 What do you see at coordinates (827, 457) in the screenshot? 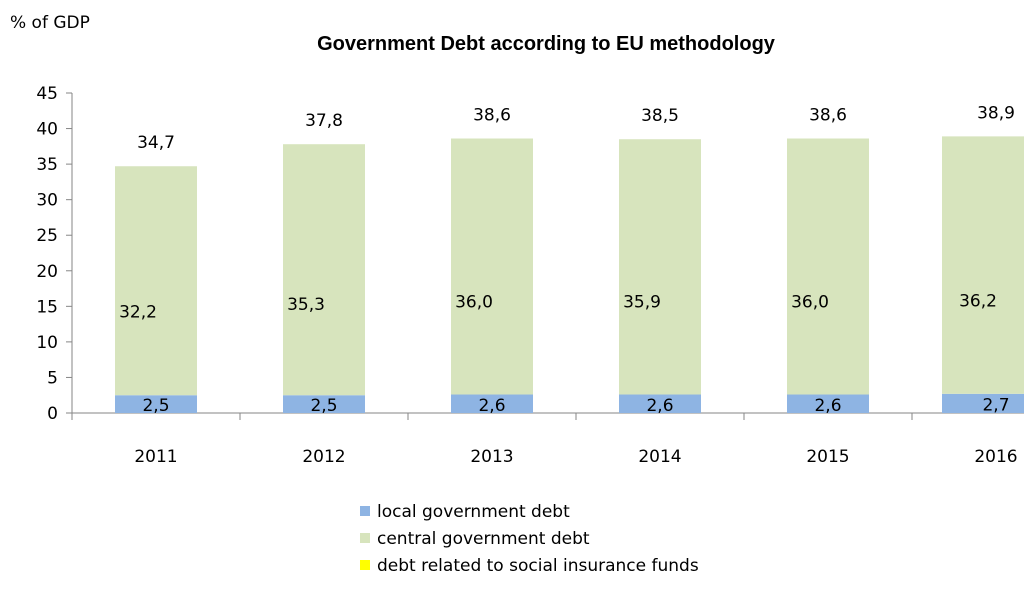
I see `x-tick-label: 2015` at bounding box center [827, 457].